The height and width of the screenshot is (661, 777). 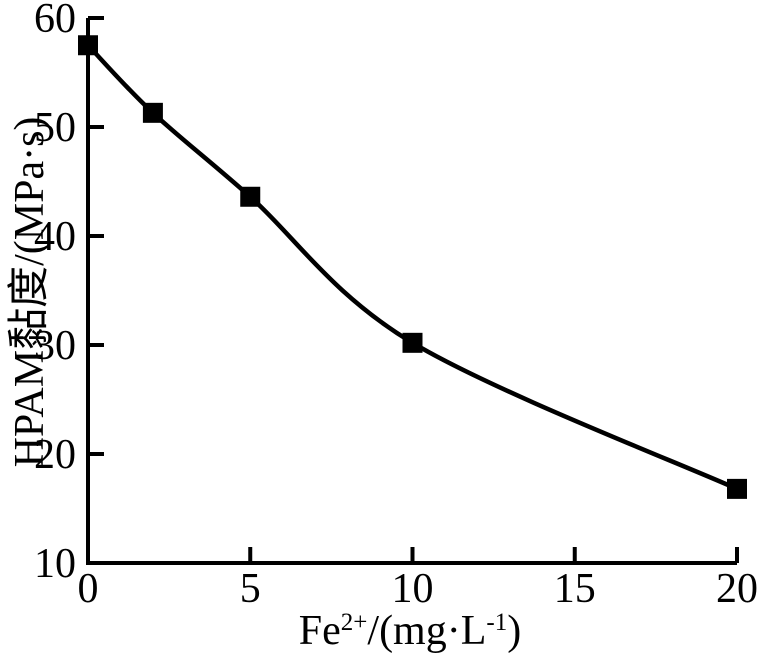 I want to click on x-tick-label: 20, so click(x=737, y=589).